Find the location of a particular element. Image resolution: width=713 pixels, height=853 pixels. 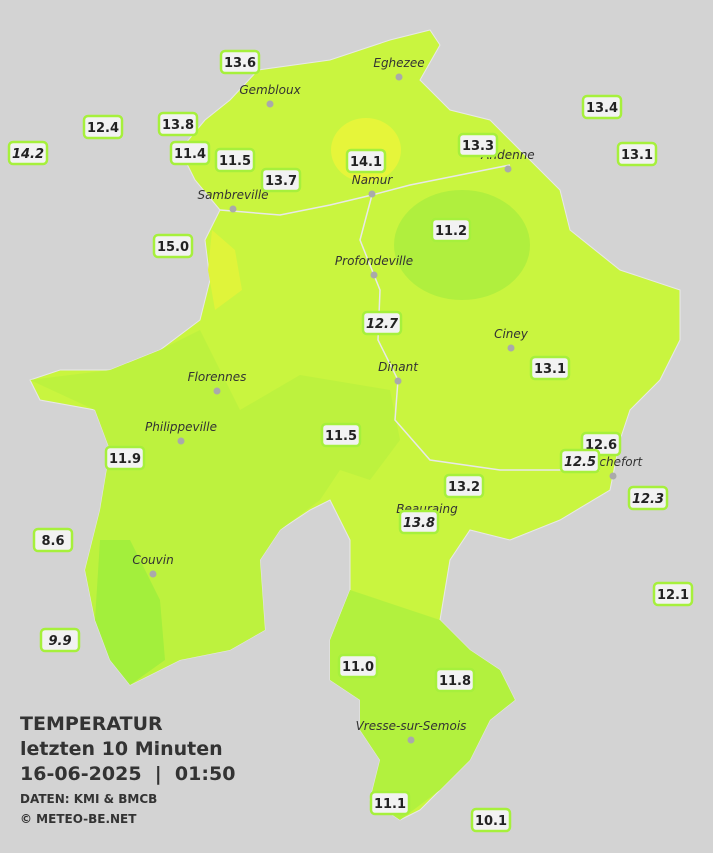

station: 12.5 is located at coordinates (580, 461).